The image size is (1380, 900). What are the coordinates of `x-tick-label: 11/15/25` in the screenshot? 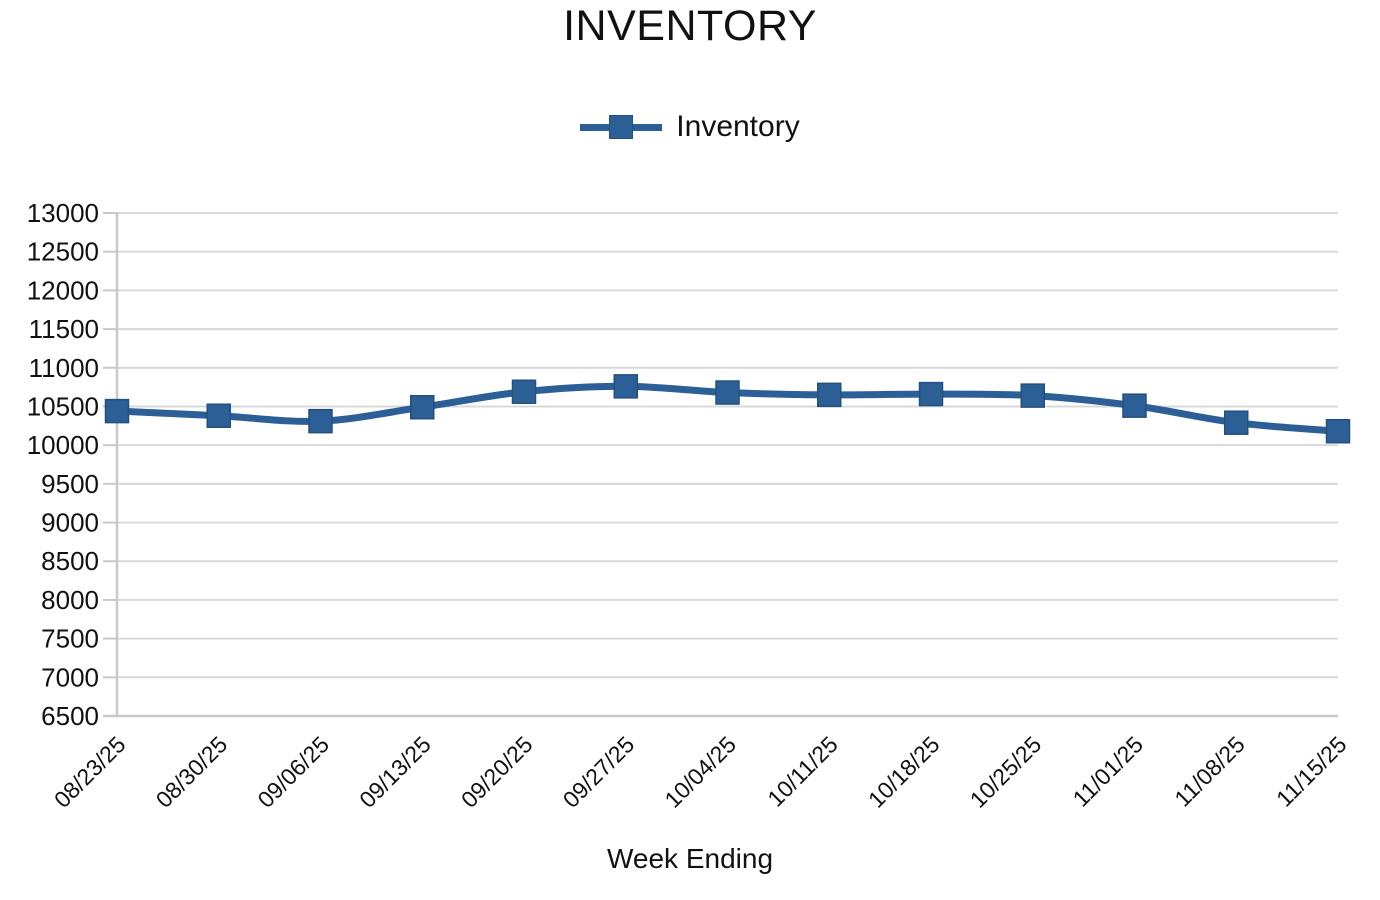 It's located at (1311, 771).